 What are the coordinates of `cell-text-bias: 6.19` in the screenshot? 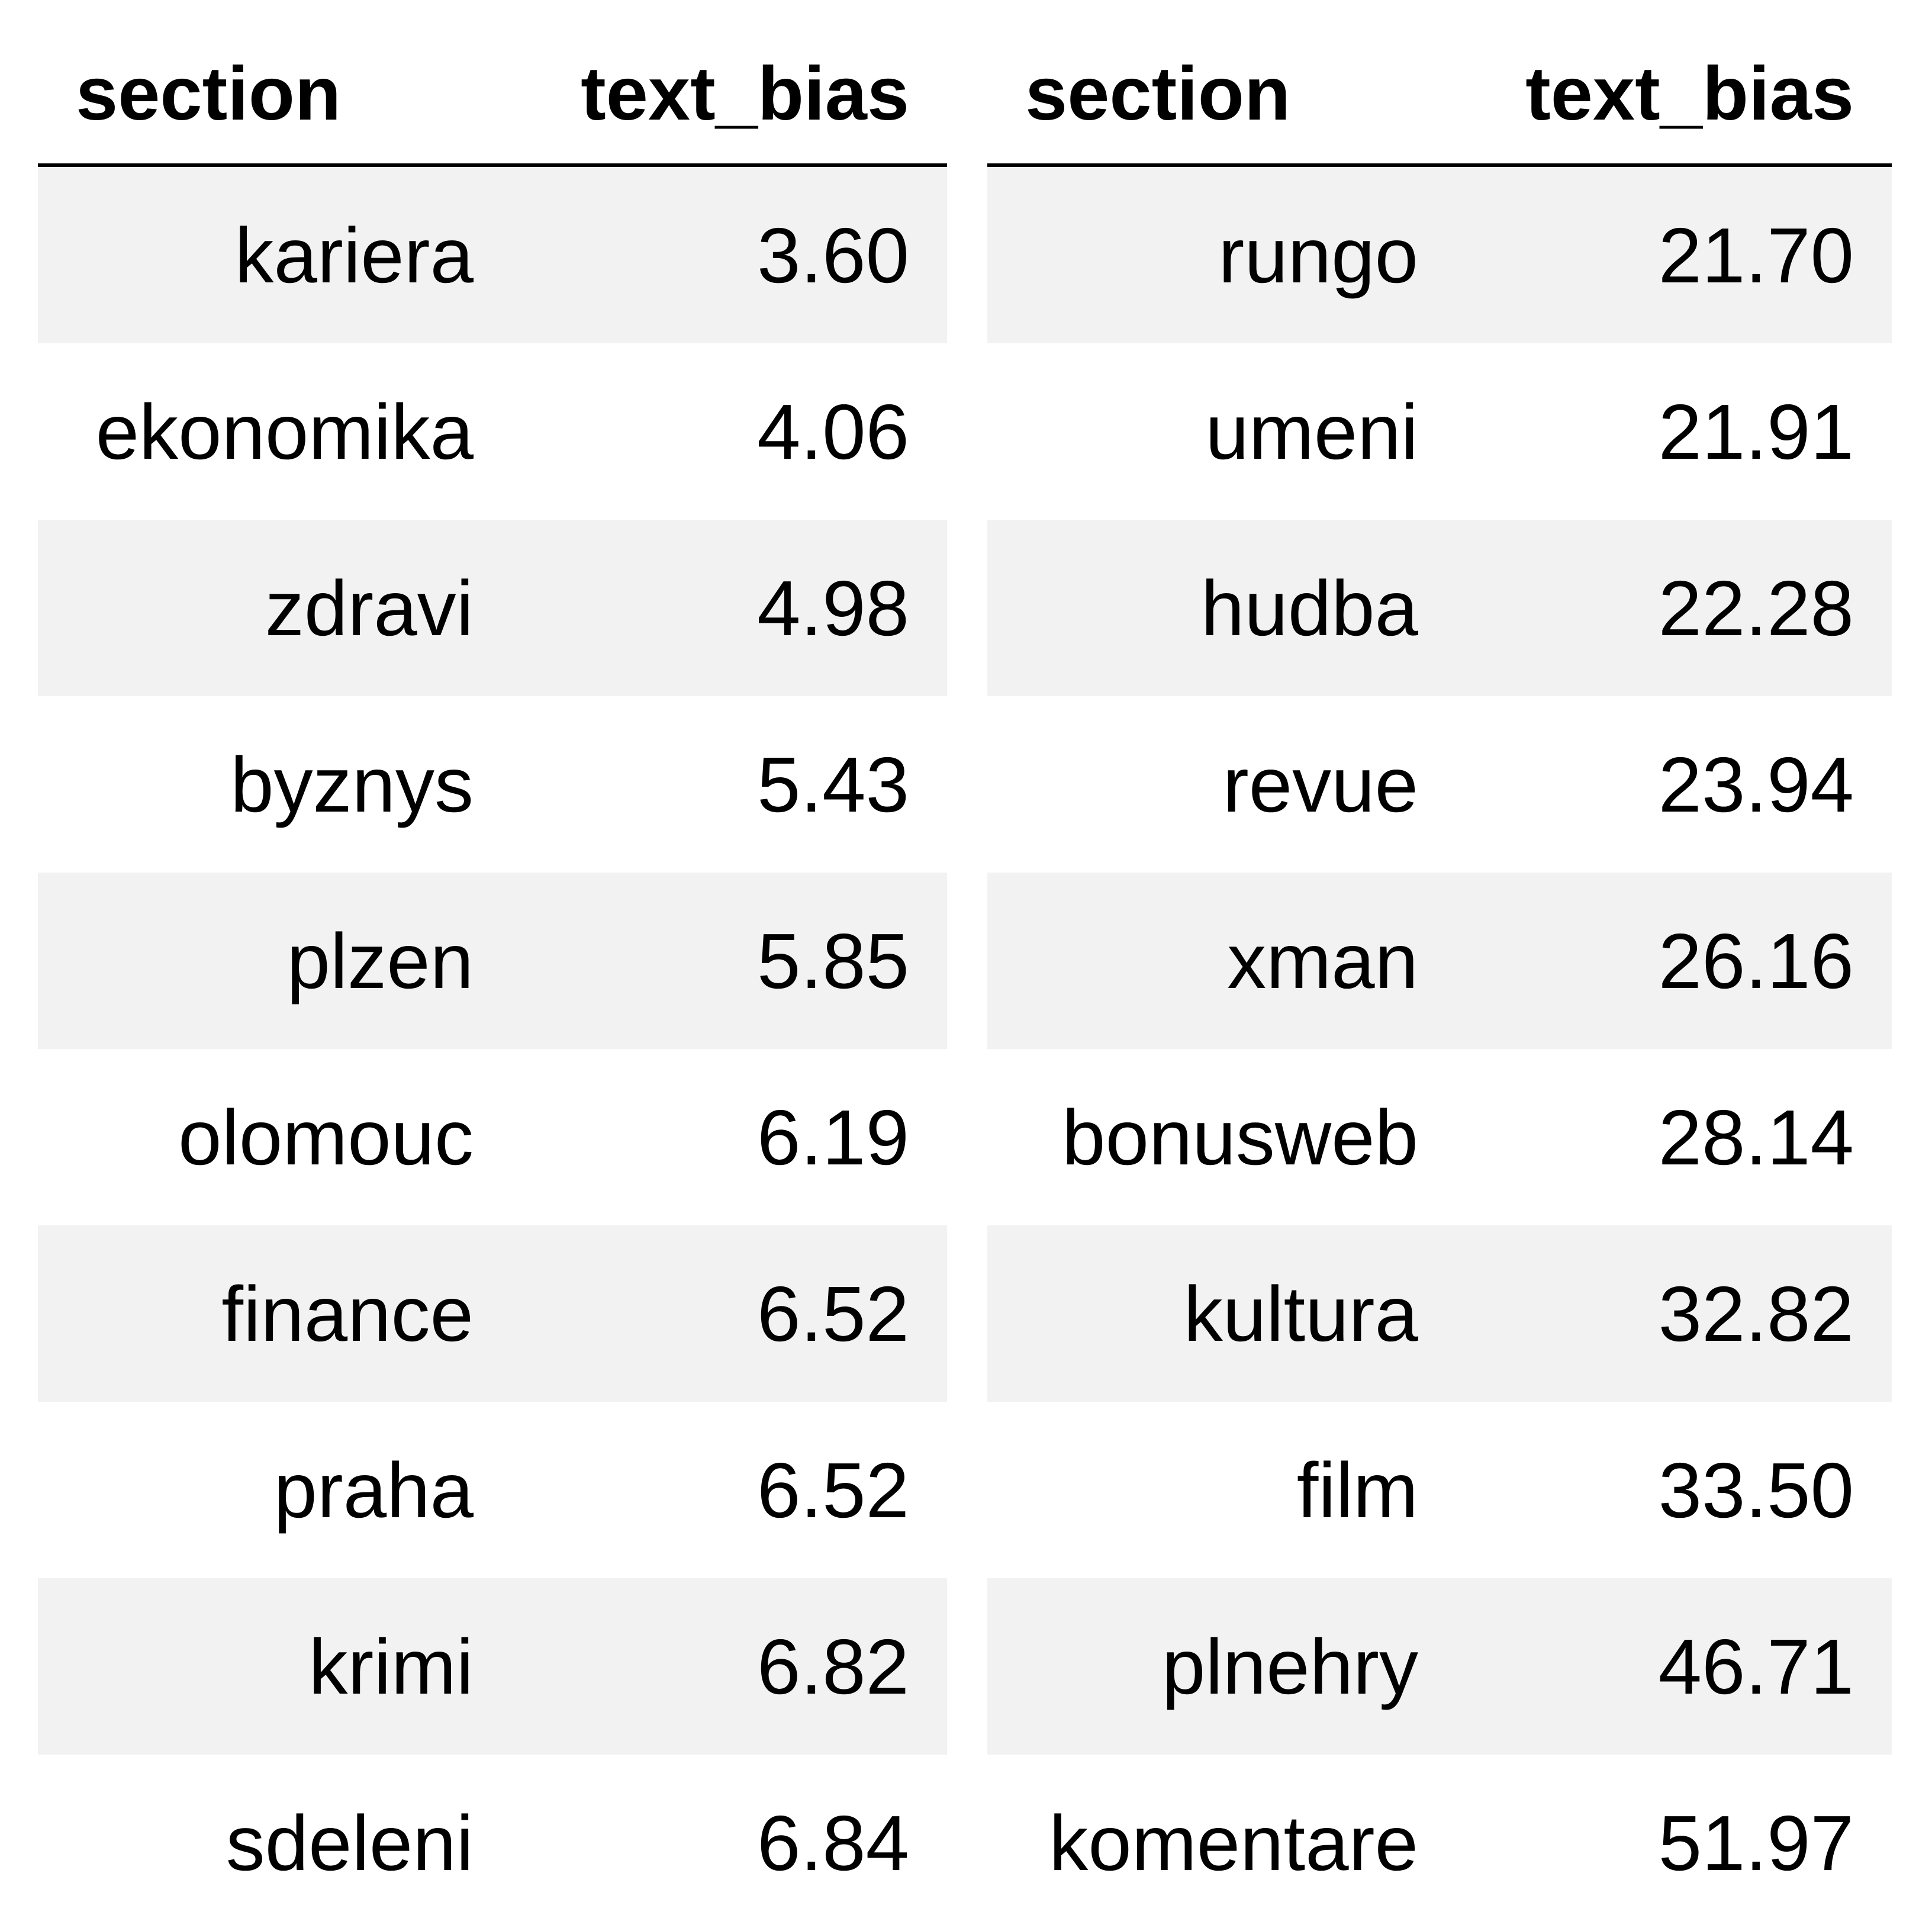 It's located at (710, 1137).